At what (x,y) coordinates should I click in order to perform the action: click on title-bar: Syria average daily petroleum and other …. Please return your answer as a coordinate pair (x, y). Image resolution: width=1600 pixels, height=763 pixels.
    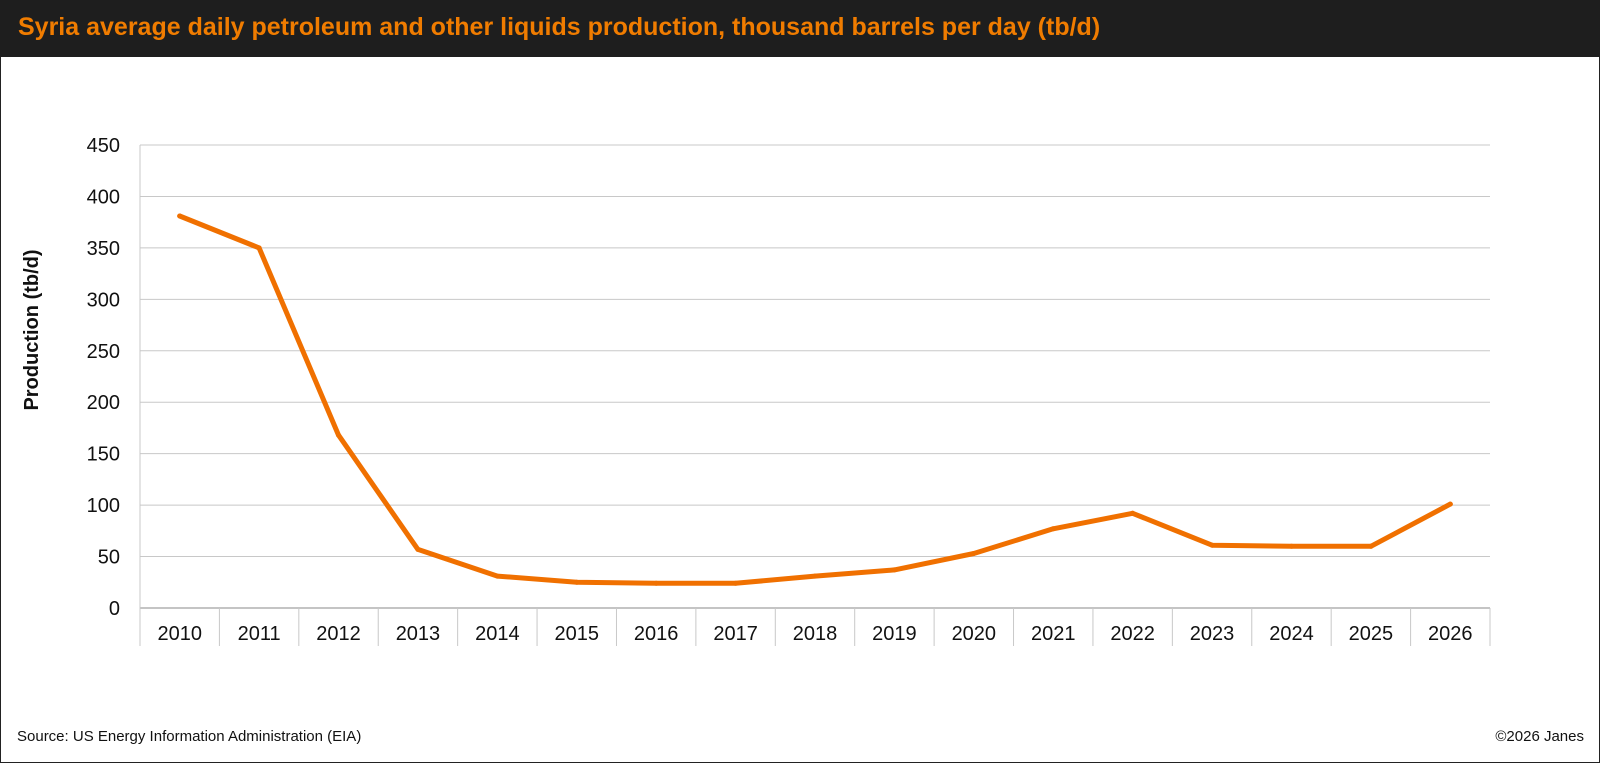
    Looking at the image, I should click on (800, 28).